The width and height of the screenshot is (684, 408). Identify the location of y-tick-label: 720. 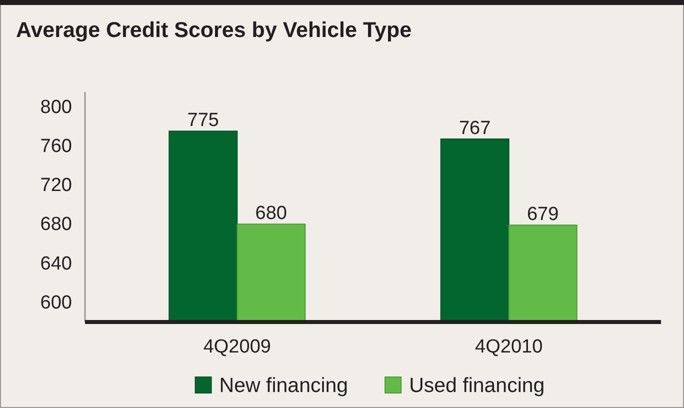
(56, 185).